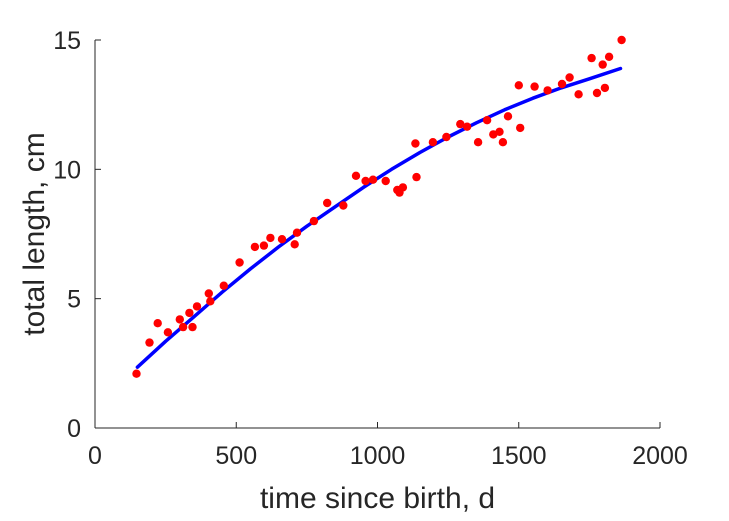 The image size is (729, 521). What do you see at coordinates (67, 41) in the screenshot?
I see `y-tick-label: 15` at bounding box center [67, 41].